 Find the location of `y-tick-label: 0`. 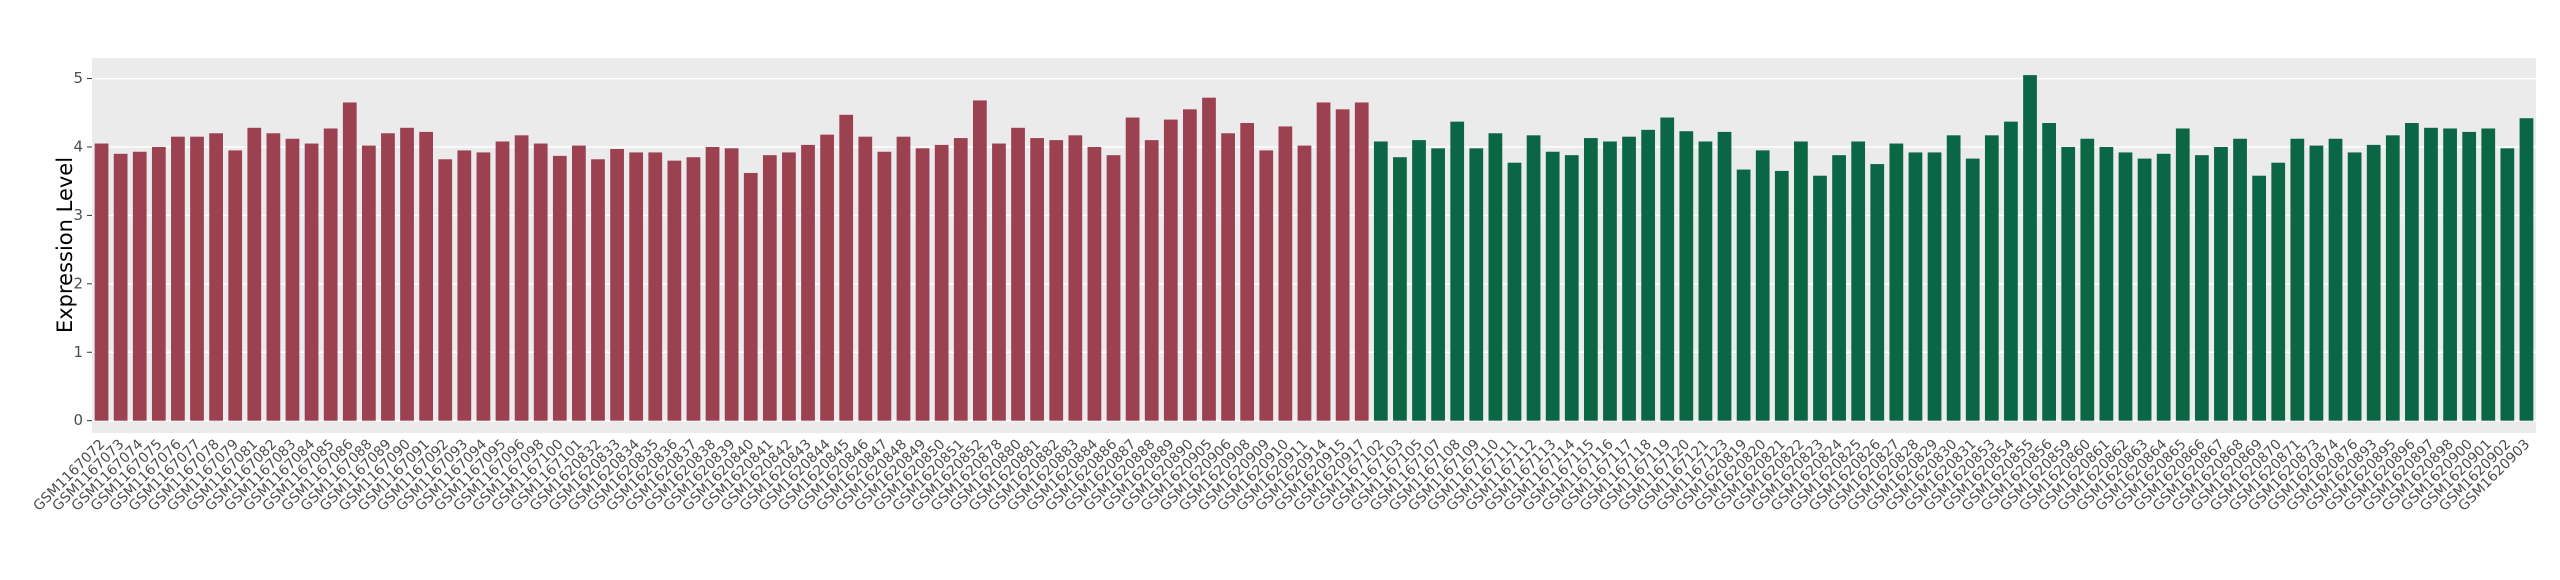

y-tick-label: 0 is located at coordinates (78, 420).